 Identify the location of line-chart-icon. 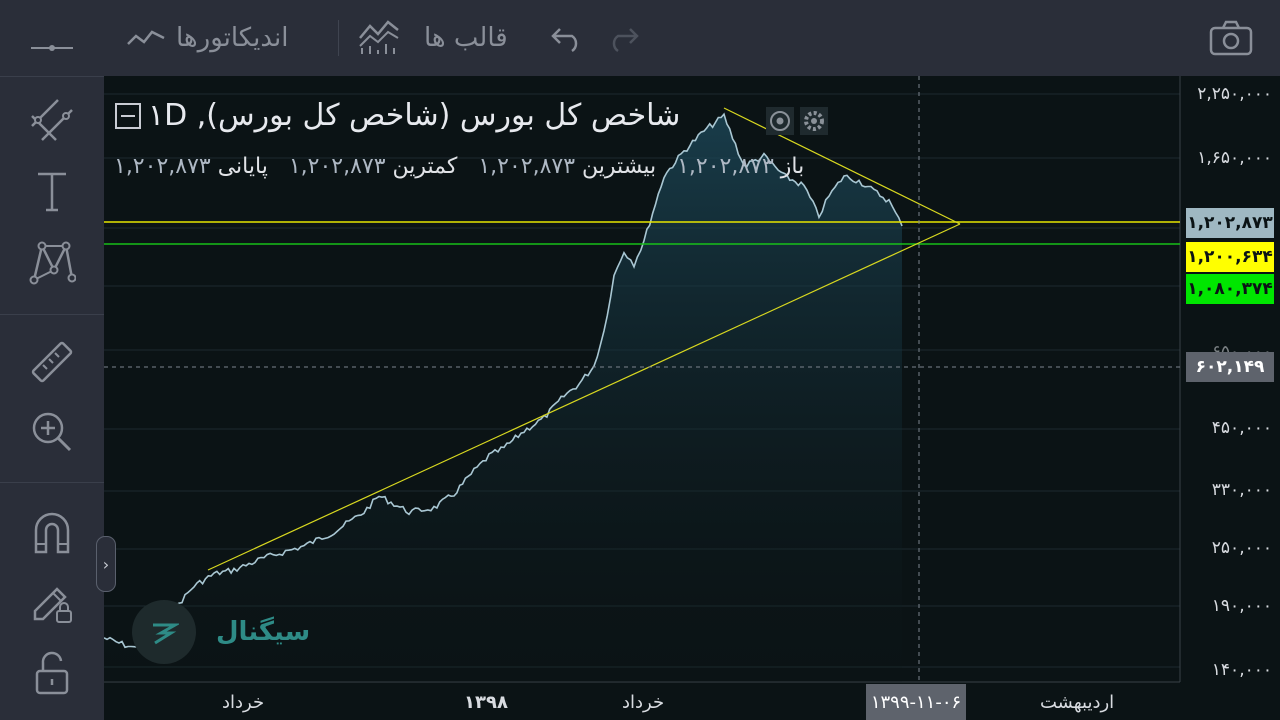
(146, 37).